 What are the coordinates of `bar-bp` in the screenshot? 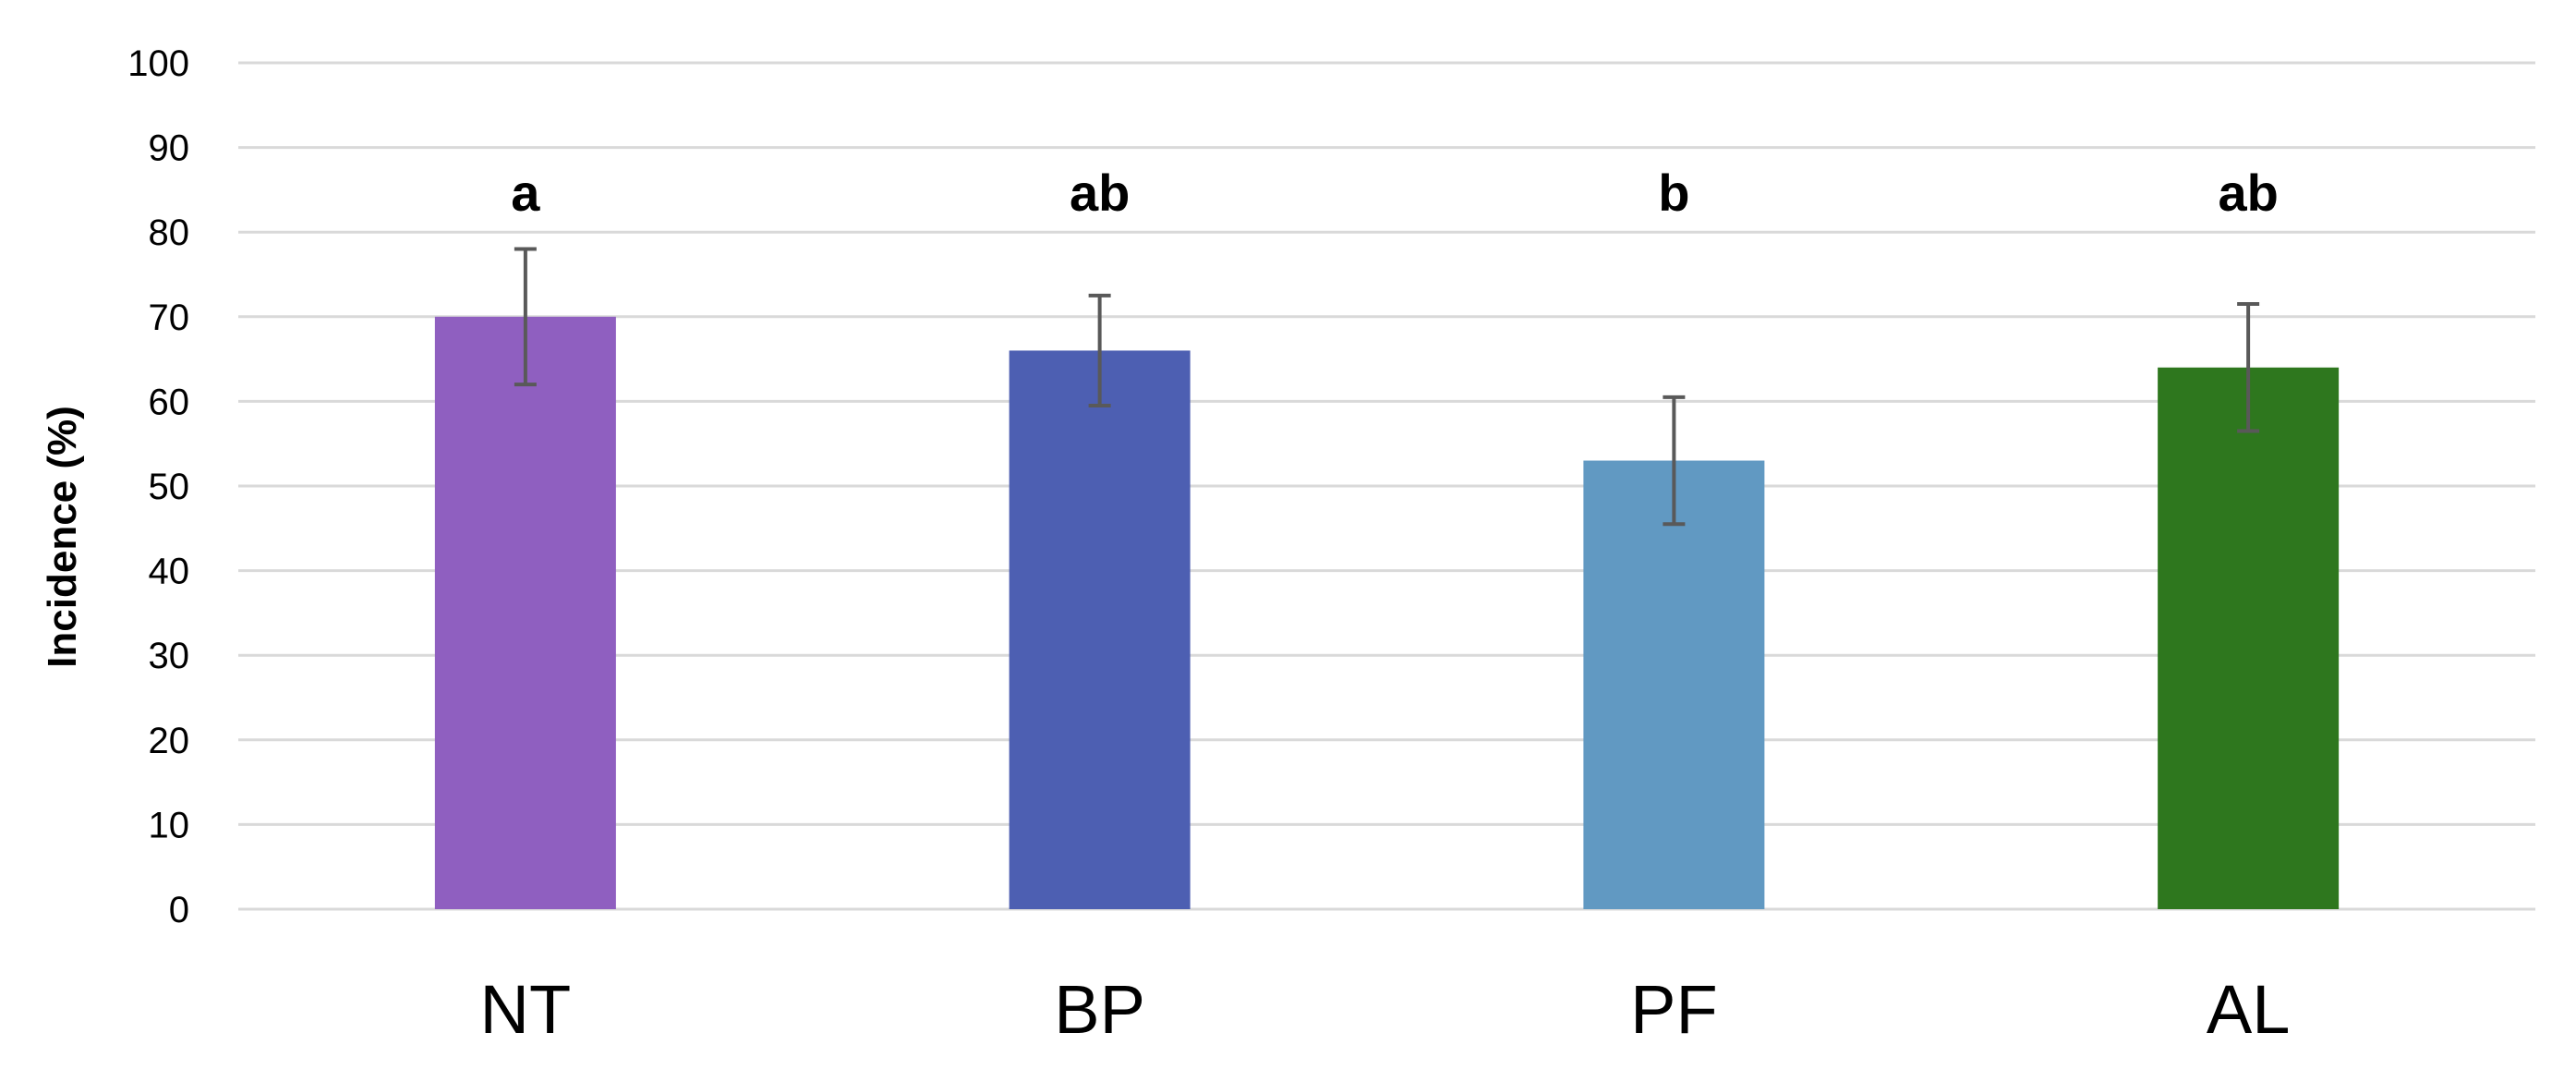 It's located at (1100, 629).